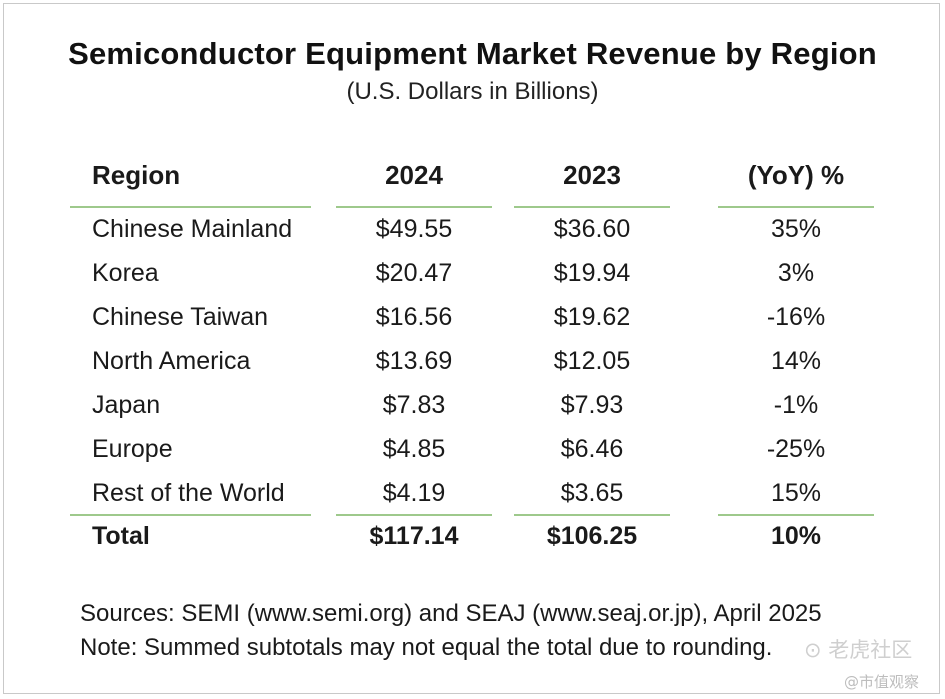  I want to click on column-header-y2023: 2023, so click(592, 175).